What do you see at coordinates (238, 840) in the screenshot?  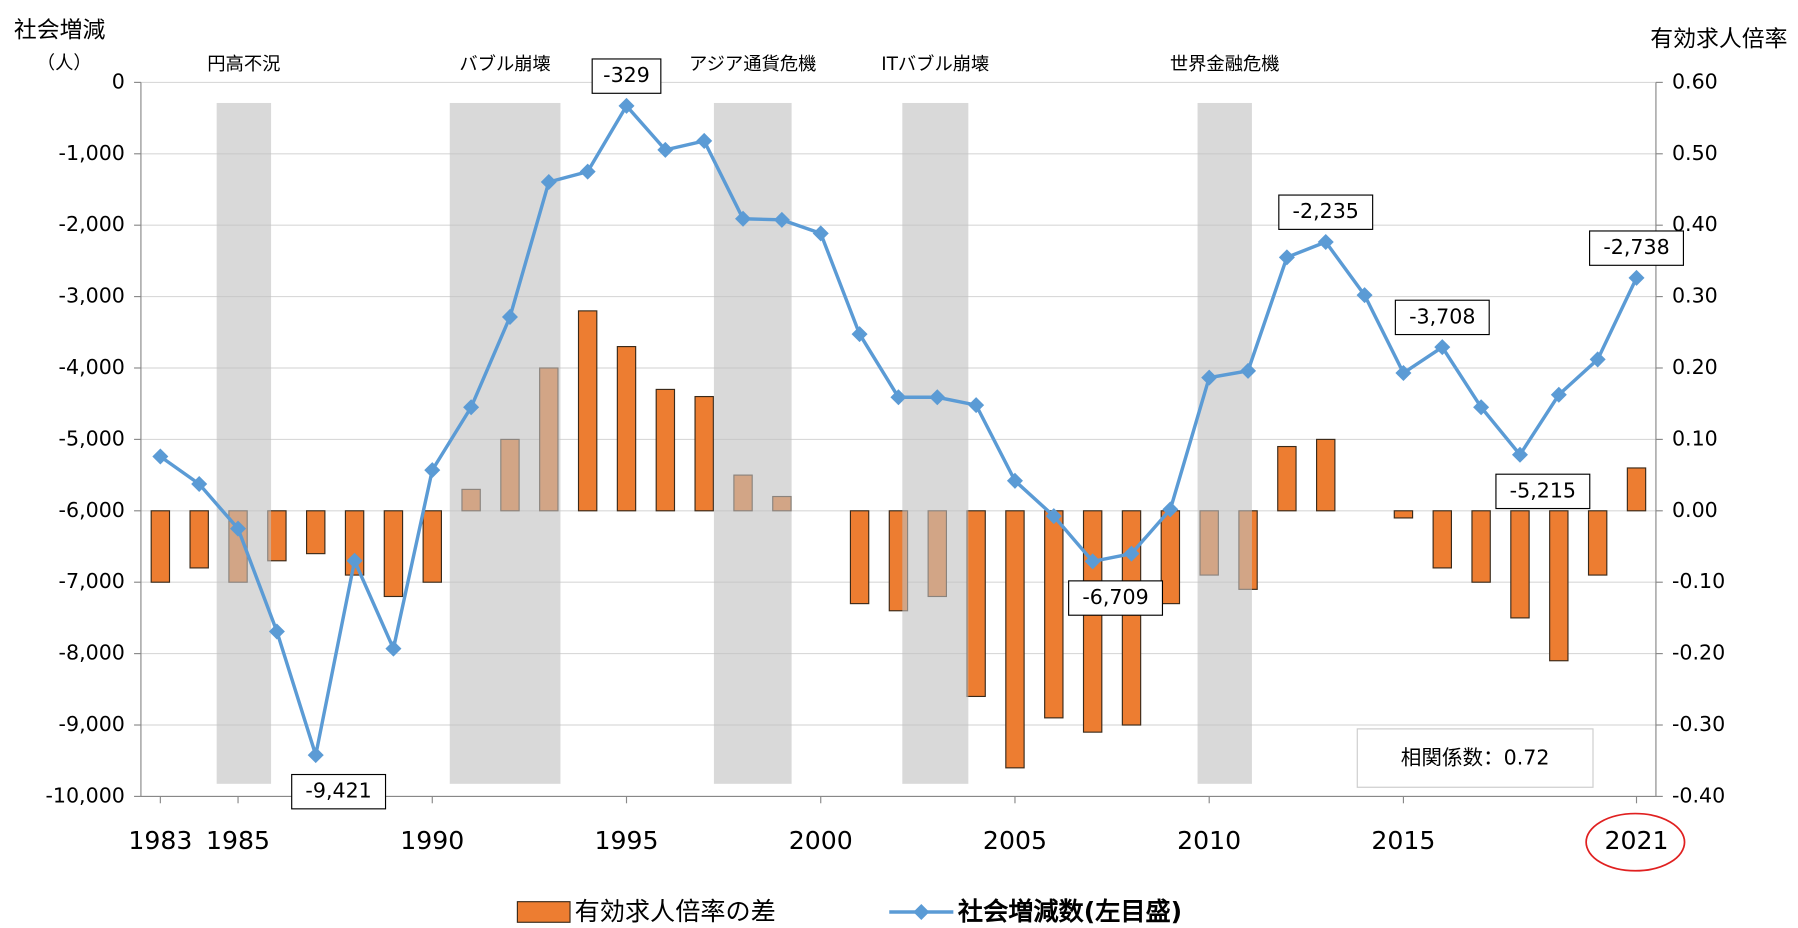 I see `x-tick-label: 1985` at bounding box center [238, 840].